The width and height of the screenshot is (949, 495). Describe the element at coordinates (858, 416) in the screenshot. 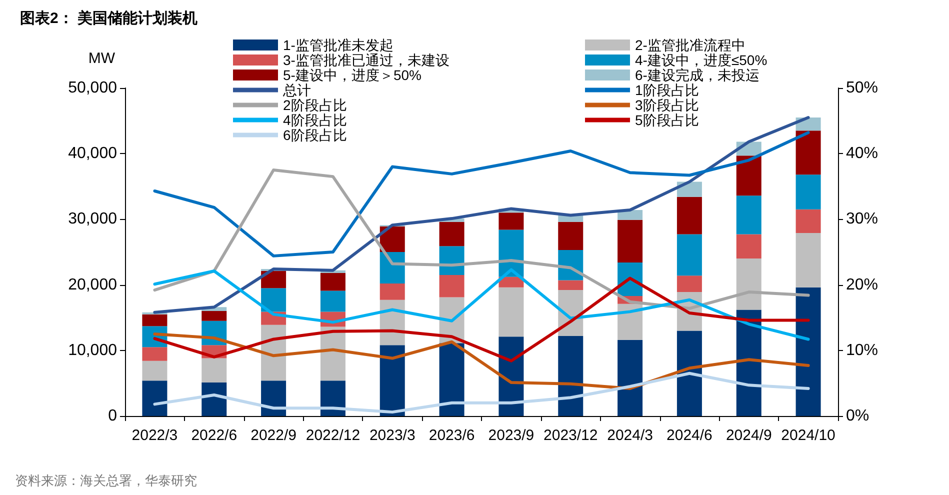

I see `y2-tick-label: 0%` at that location.